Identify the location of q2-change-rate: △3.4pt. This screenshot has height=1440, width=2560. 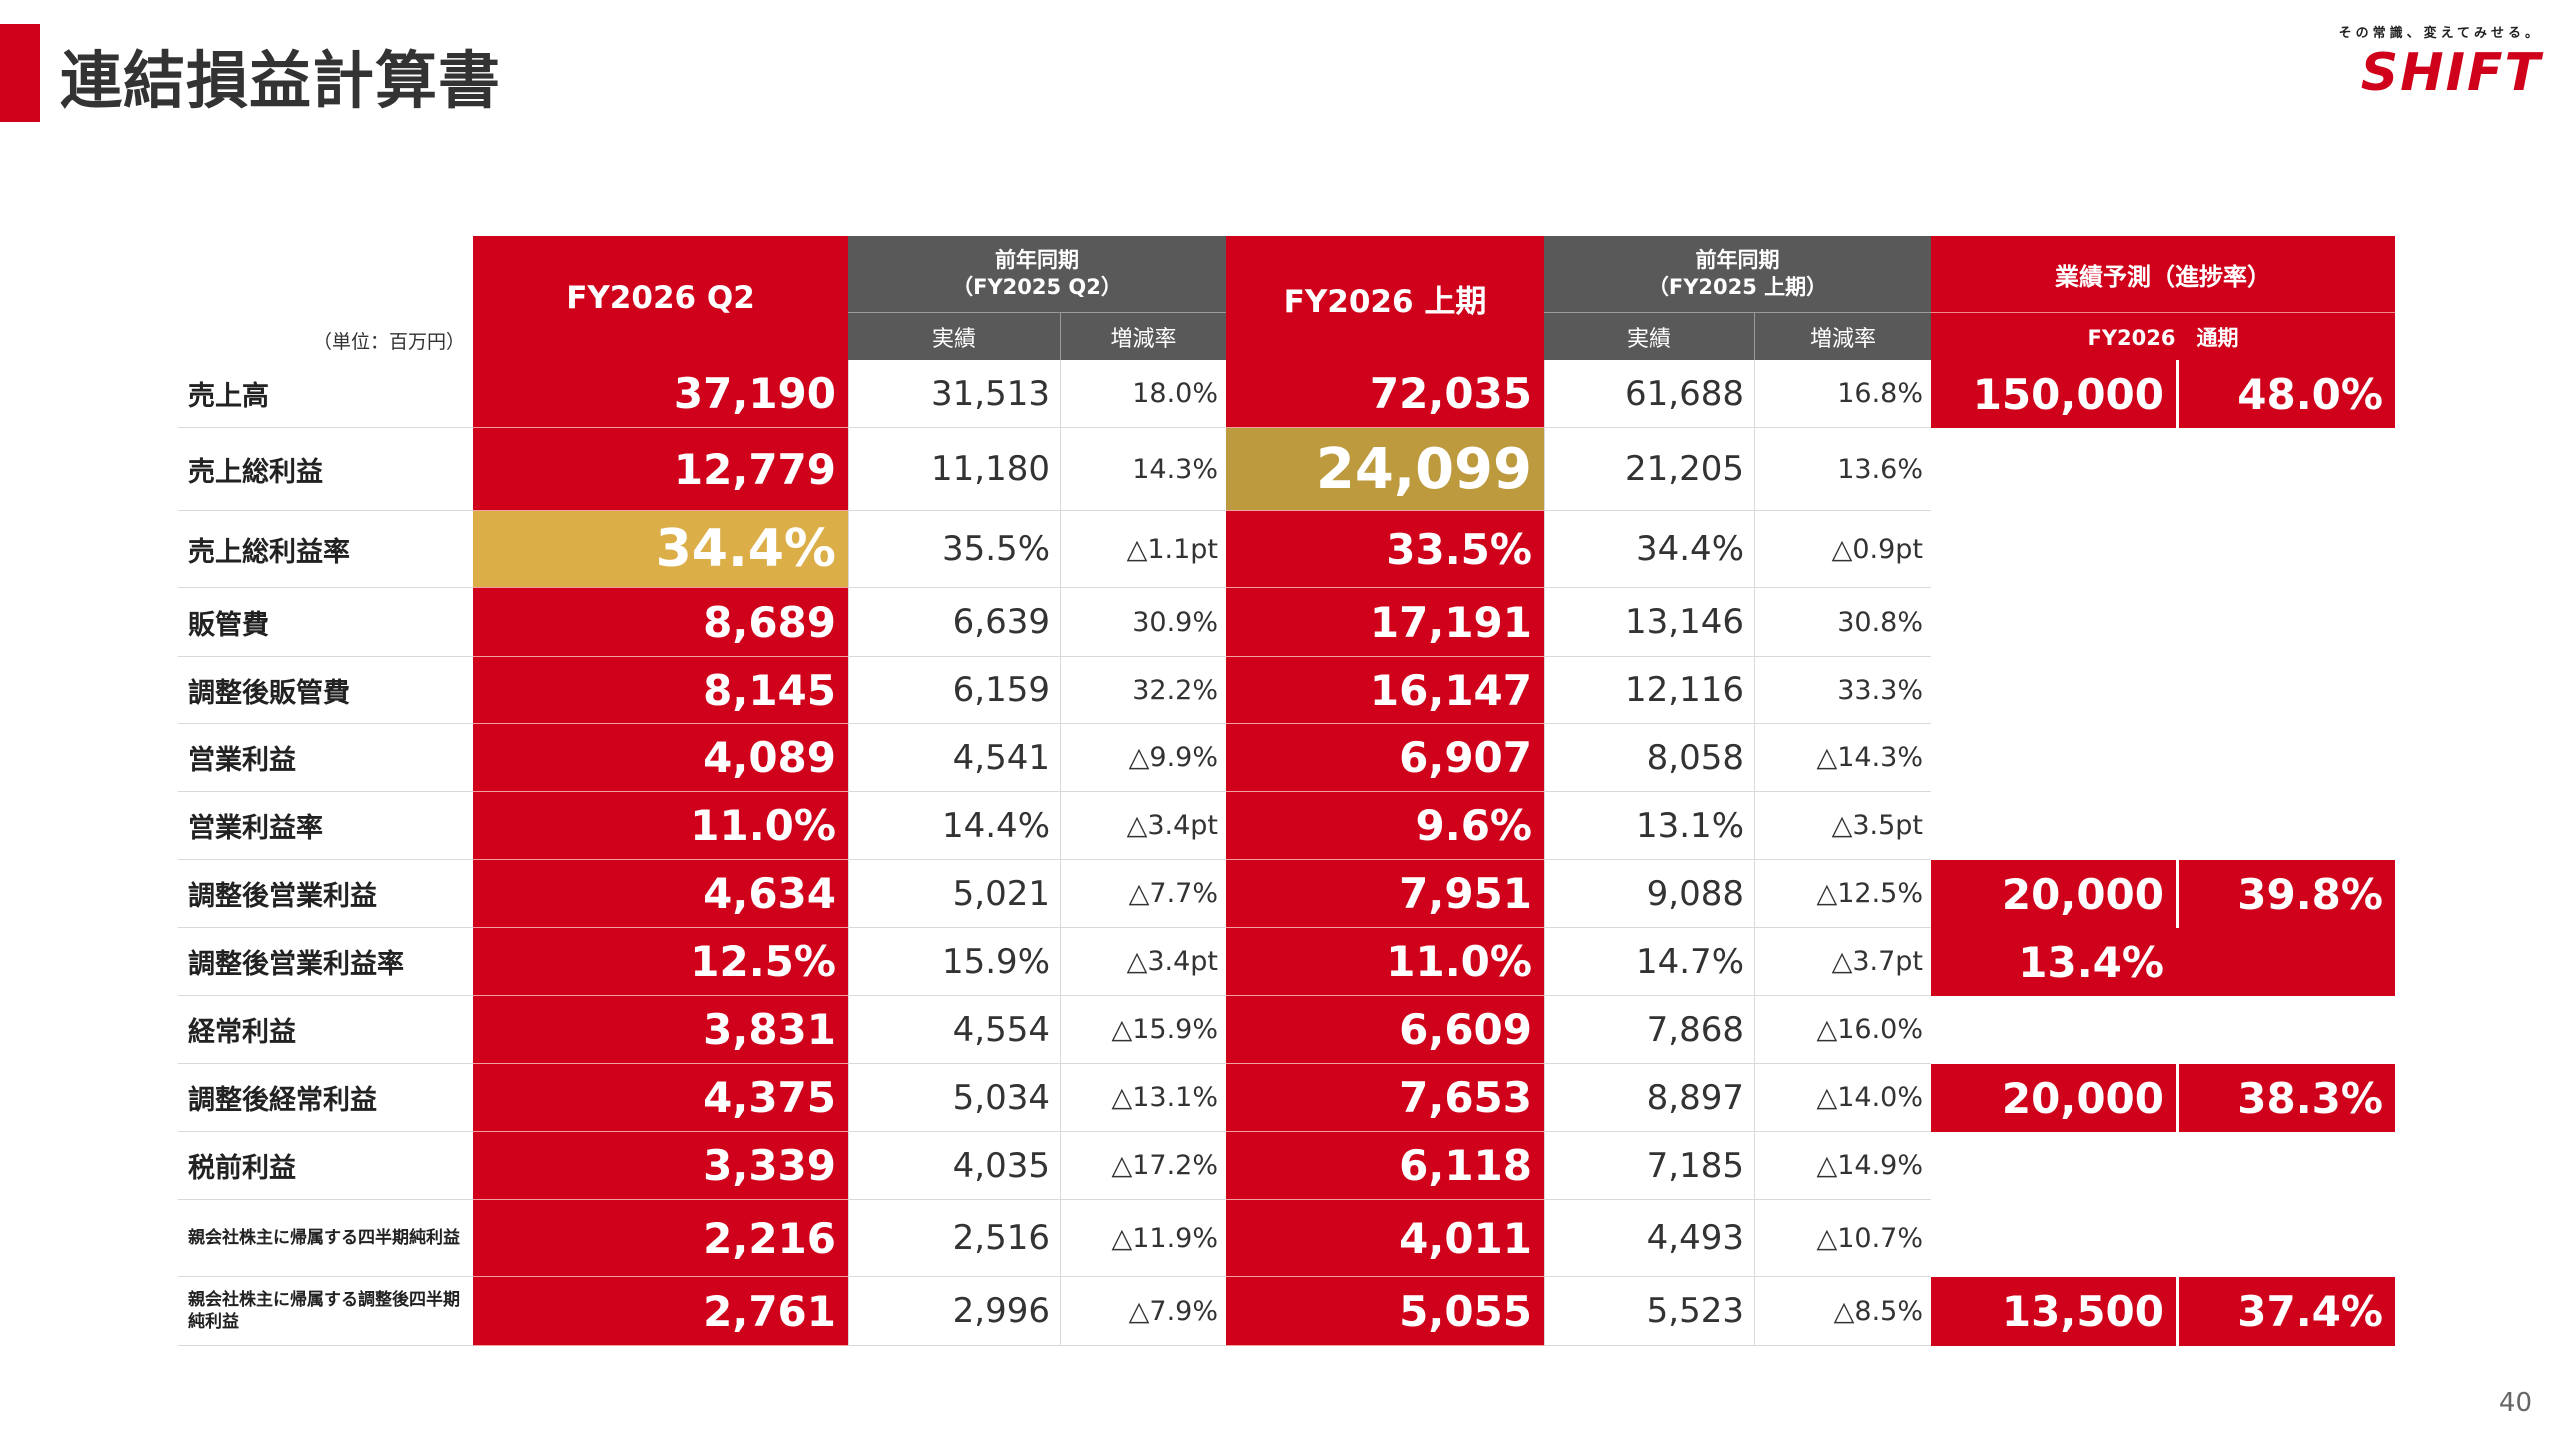
(1143, 962).